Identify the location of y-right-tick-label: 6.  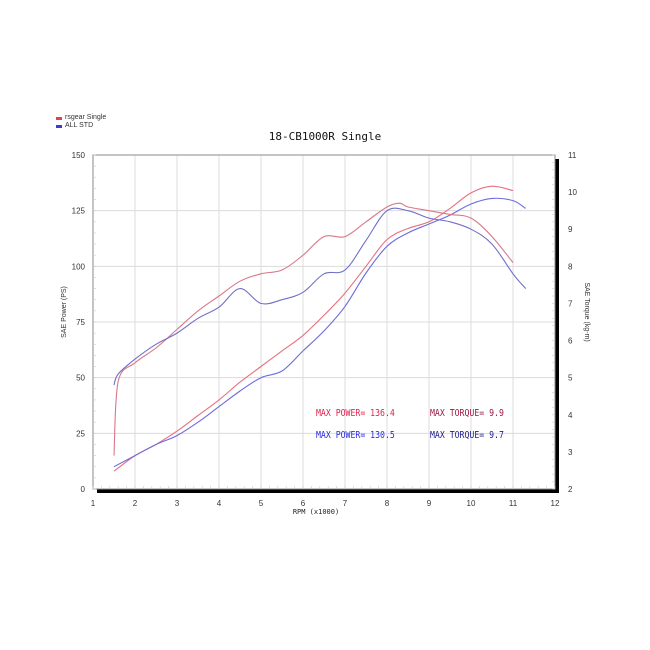
(570, 341).